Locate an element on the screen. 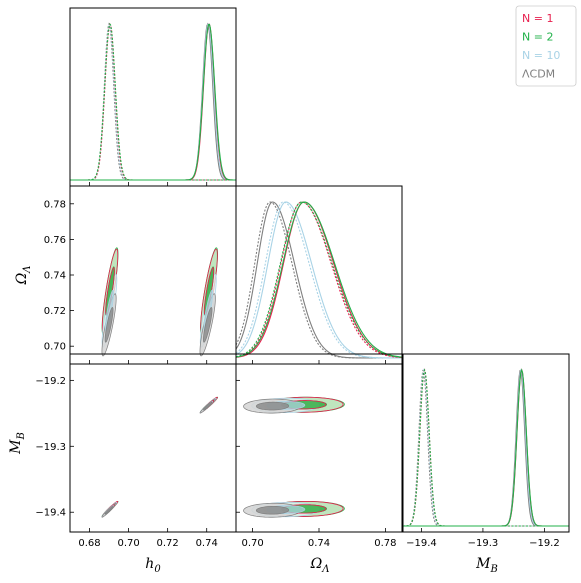 This screenshot has width=581, height=583. x-tick-label: 0.68 is located at coordinates (89, 543).